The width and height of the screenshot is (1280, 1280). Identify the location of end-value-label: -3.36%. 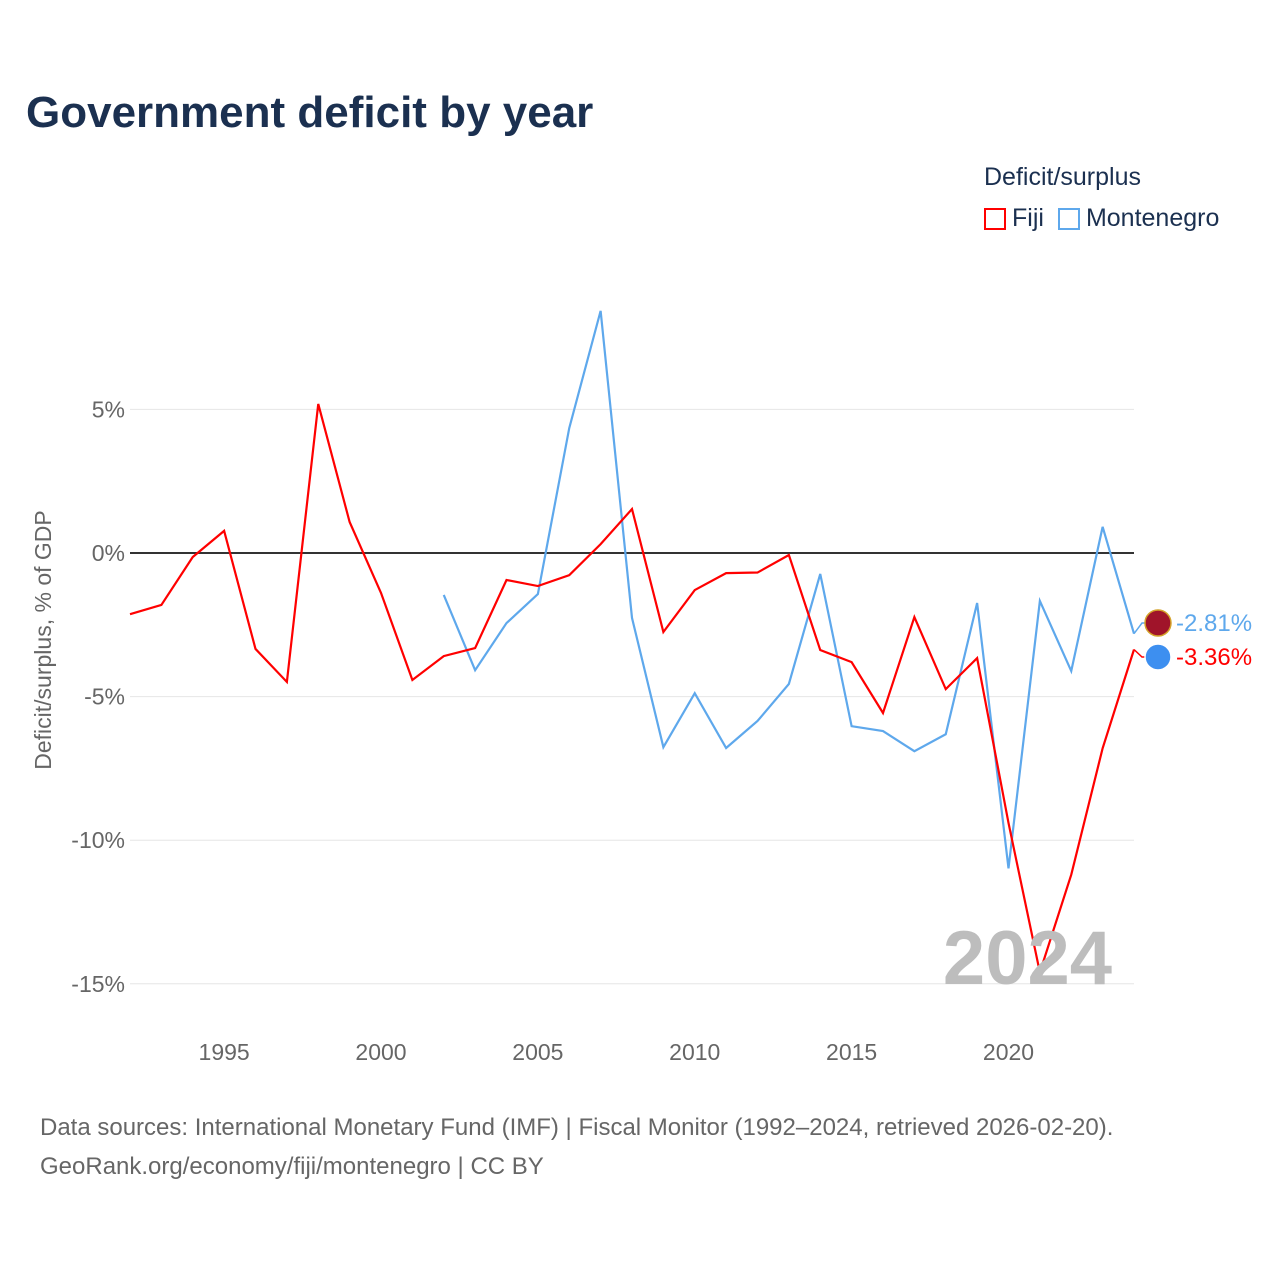
(1214, 657).